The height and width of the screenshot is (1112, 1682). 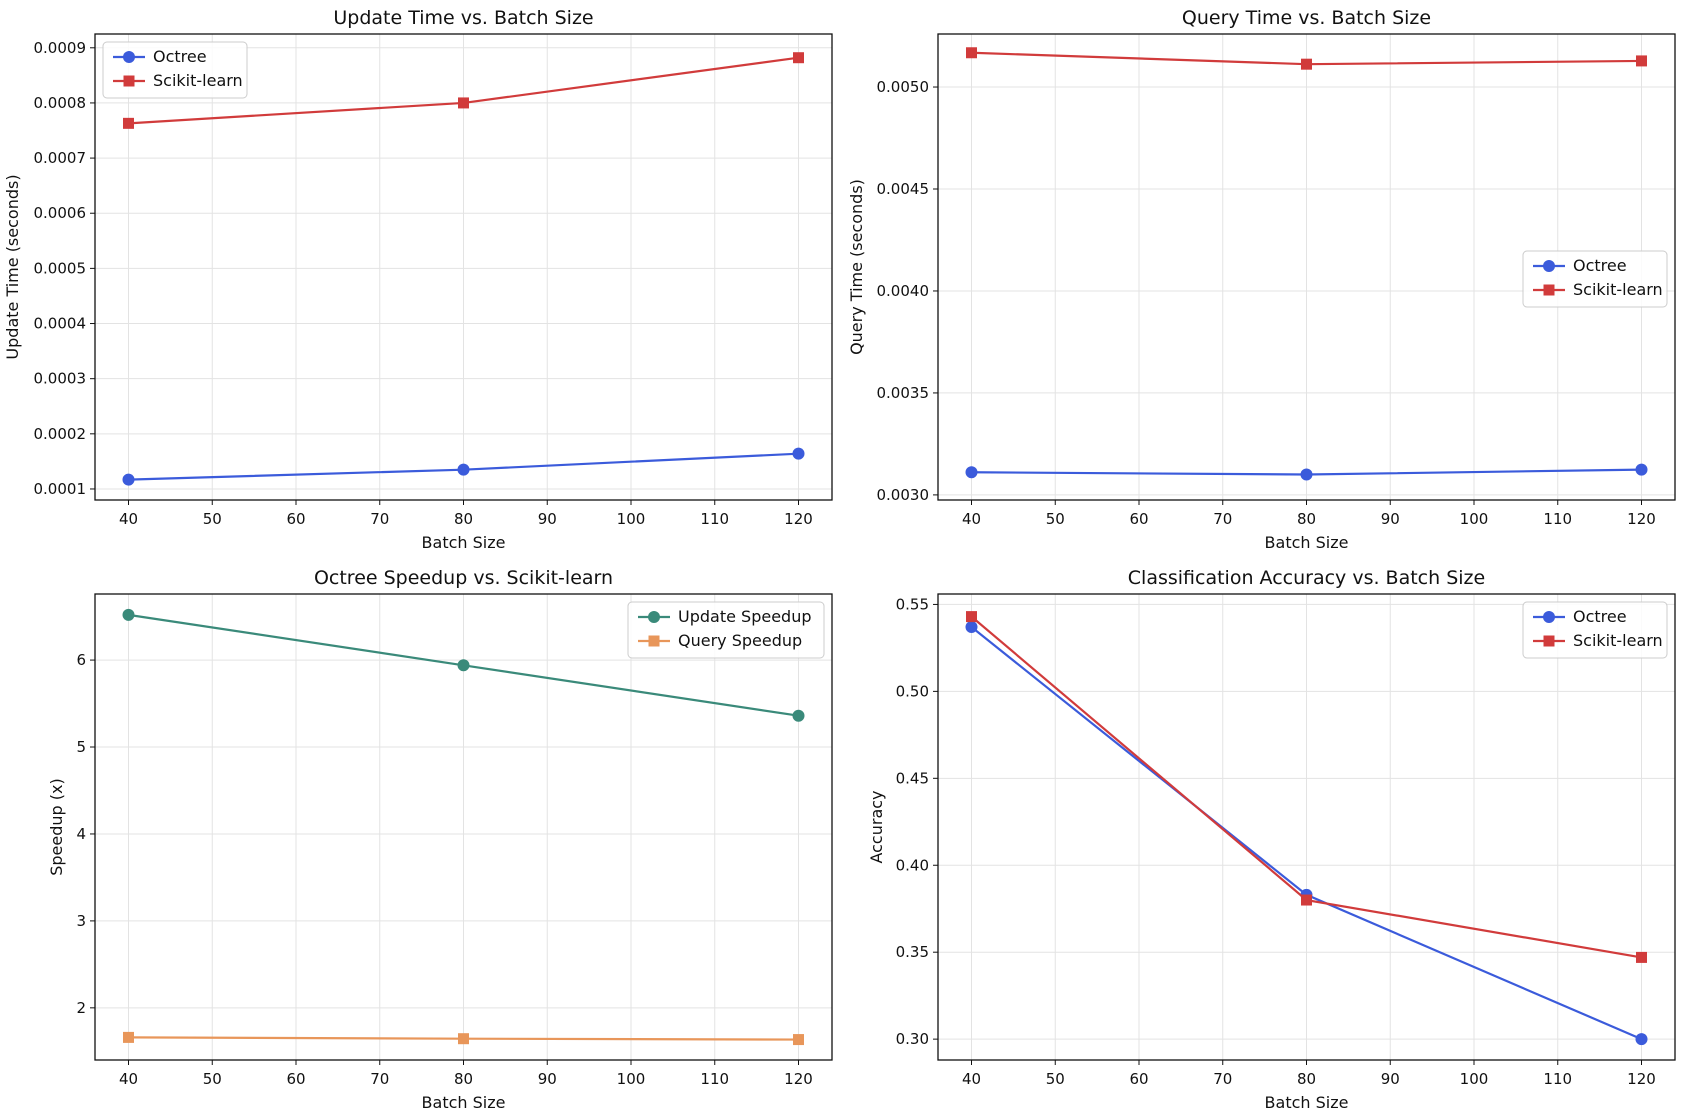 What do you see at coordinates (917, 821) in the screenshot?
I see `y-axis: 0.30 0.35 0.40 0.45 0.50 0.55` at bounding box center [917, 821].